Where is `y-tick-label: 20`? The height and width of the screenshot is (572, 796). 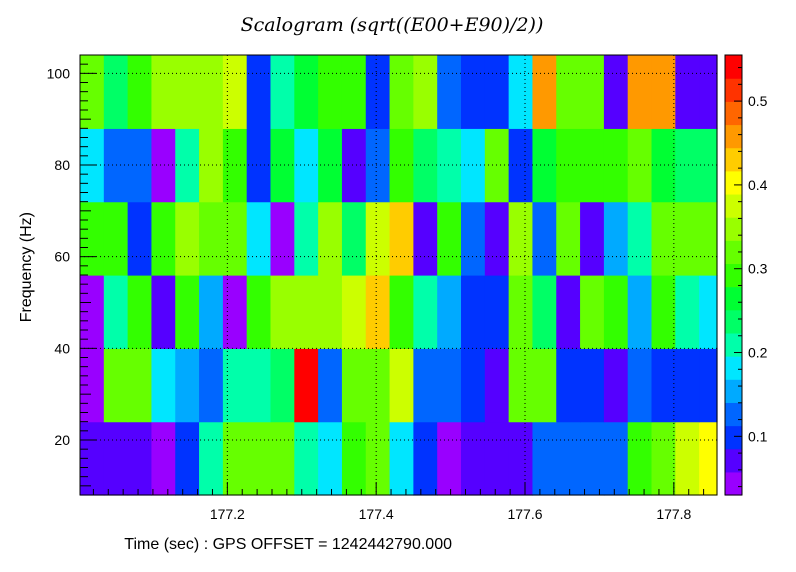
y-tick-label: 20 is located at coordinates (62, 440).